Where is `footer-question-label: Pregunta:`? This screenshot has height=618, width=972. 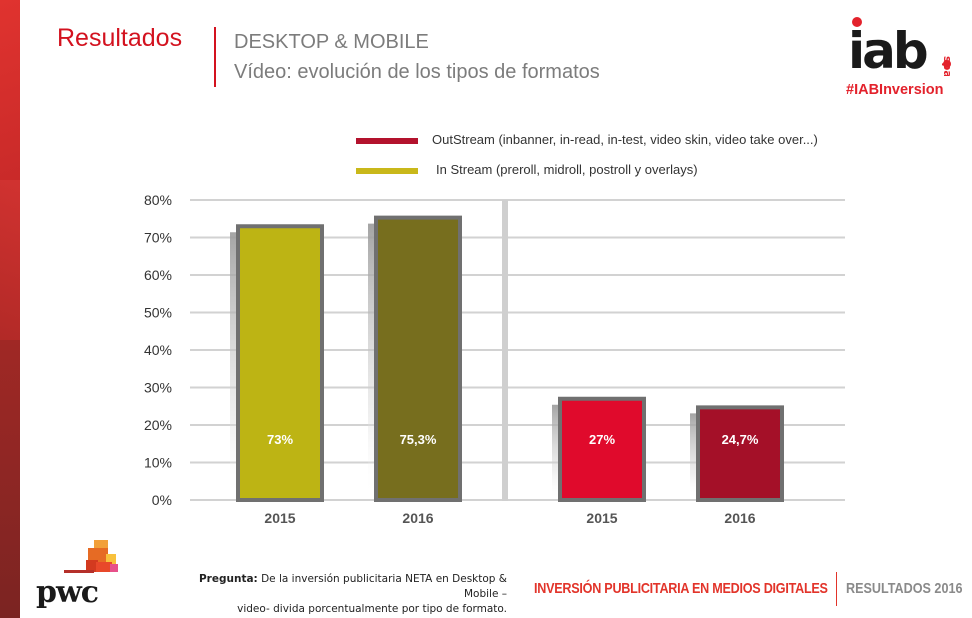
footer-question-label: Pregunta: is located at coordinates (228, 579).